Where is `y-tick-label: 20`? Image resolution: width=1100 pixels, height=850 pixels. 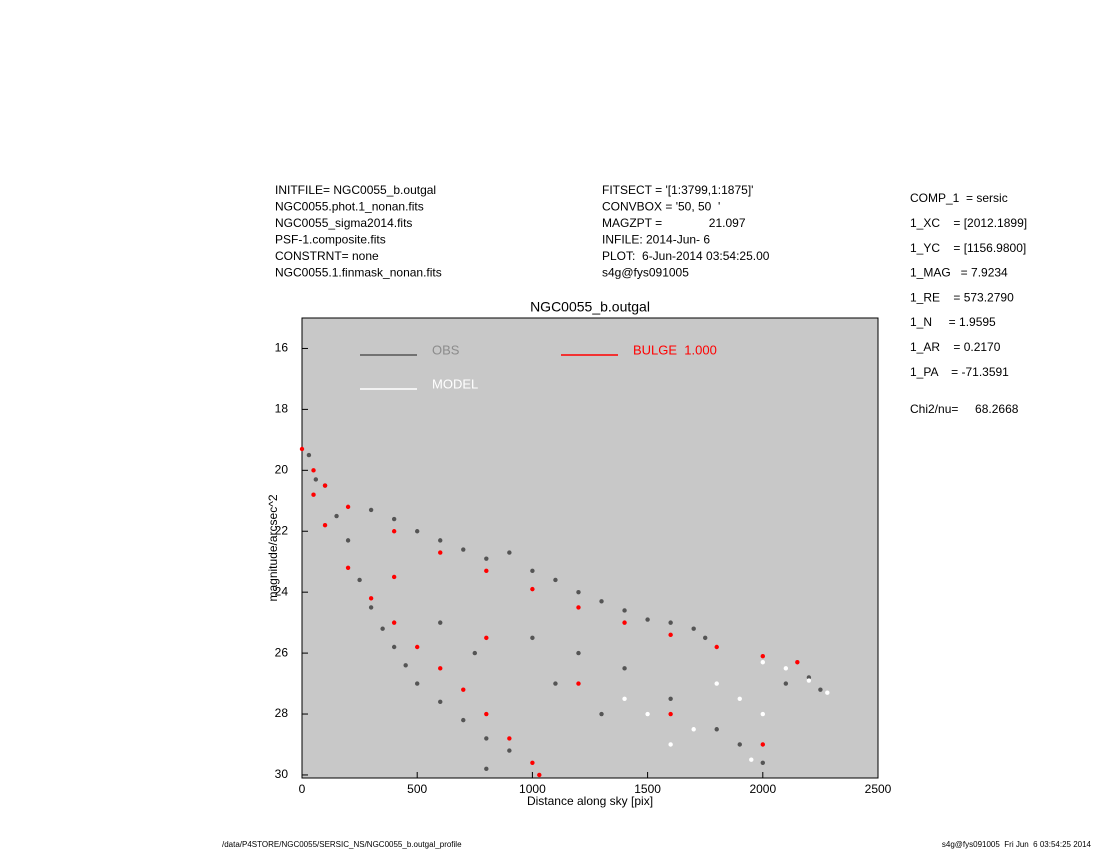 y-tick-label: 20 is located at coordinates (282, 469).